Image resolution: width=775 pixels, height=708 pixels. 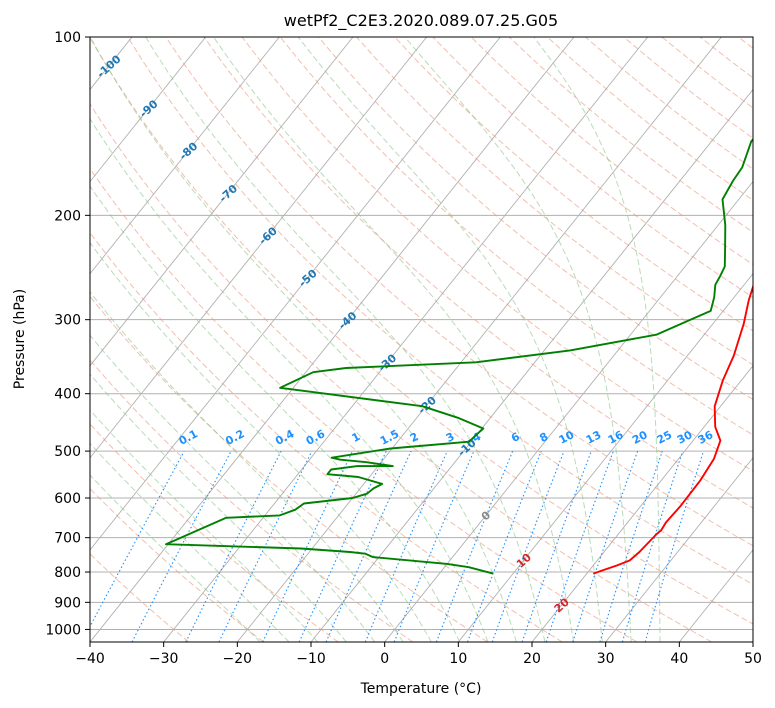 What do you see at coordinates (685, 437) in the screenshot?
I see `mixing-ratio-label: 30` at bounding box center [685, 437].